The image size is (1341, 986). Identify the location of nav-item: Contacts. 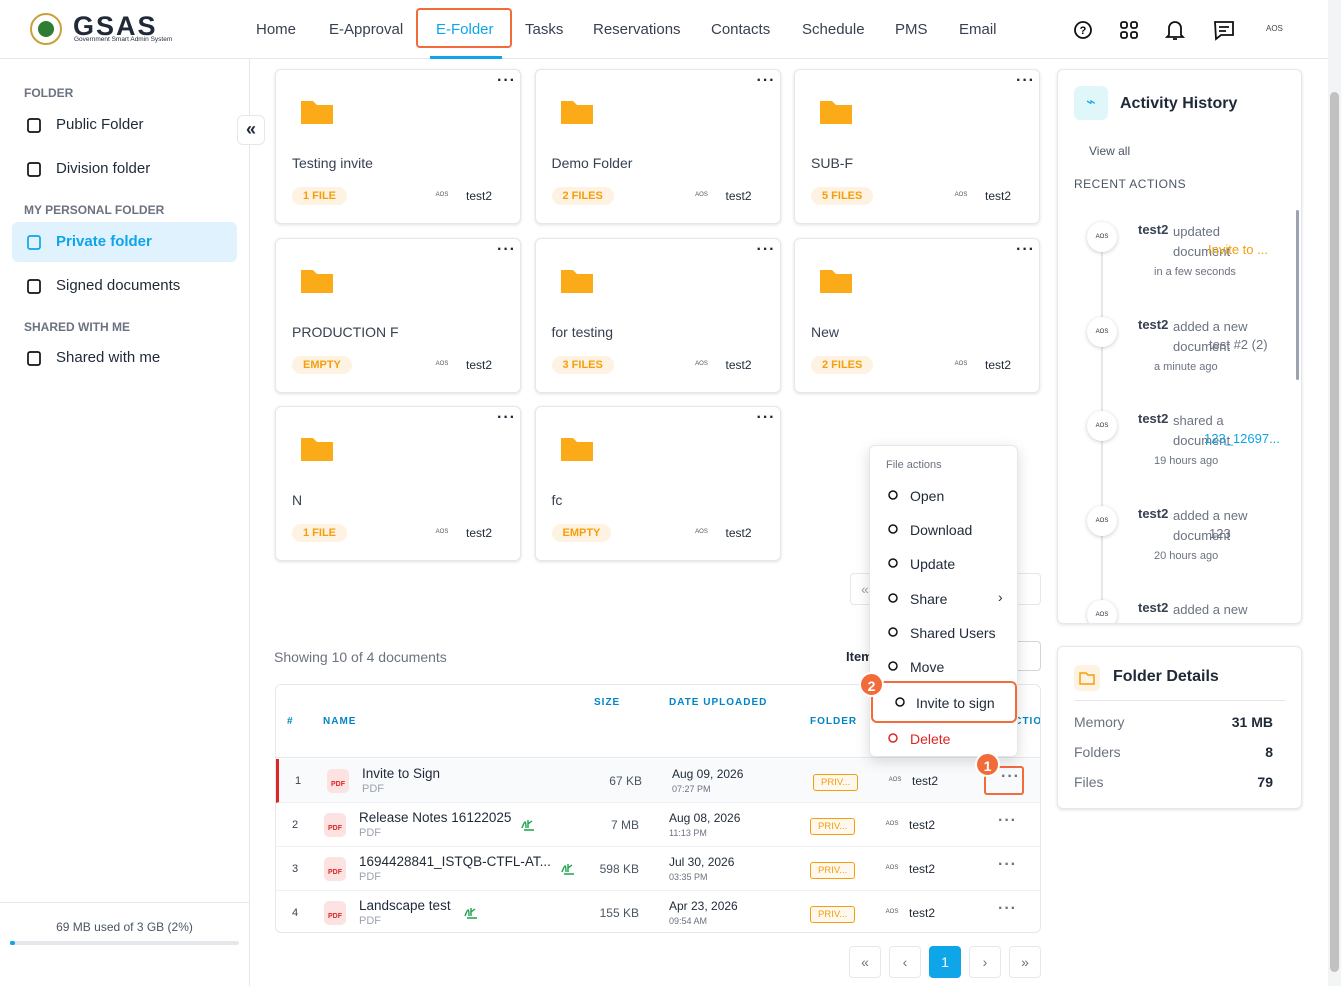
(741, 29).